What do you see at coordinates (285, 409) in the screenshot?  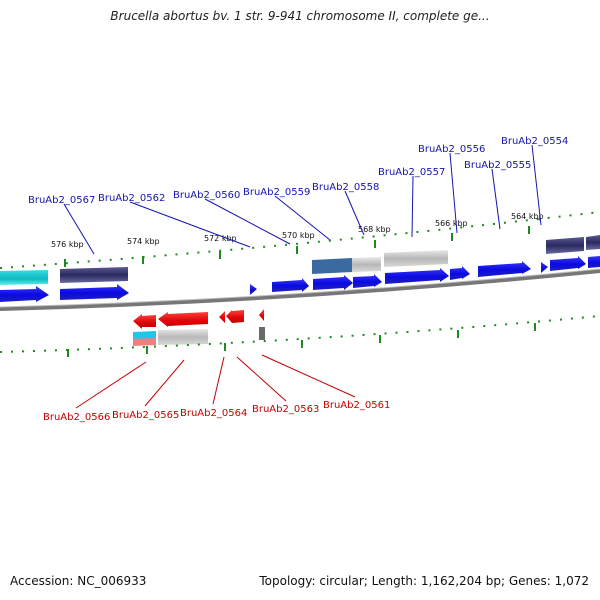 I see `gene-label-bruab2-0563: BruAb2_0563` at bounding box center [285, 409].